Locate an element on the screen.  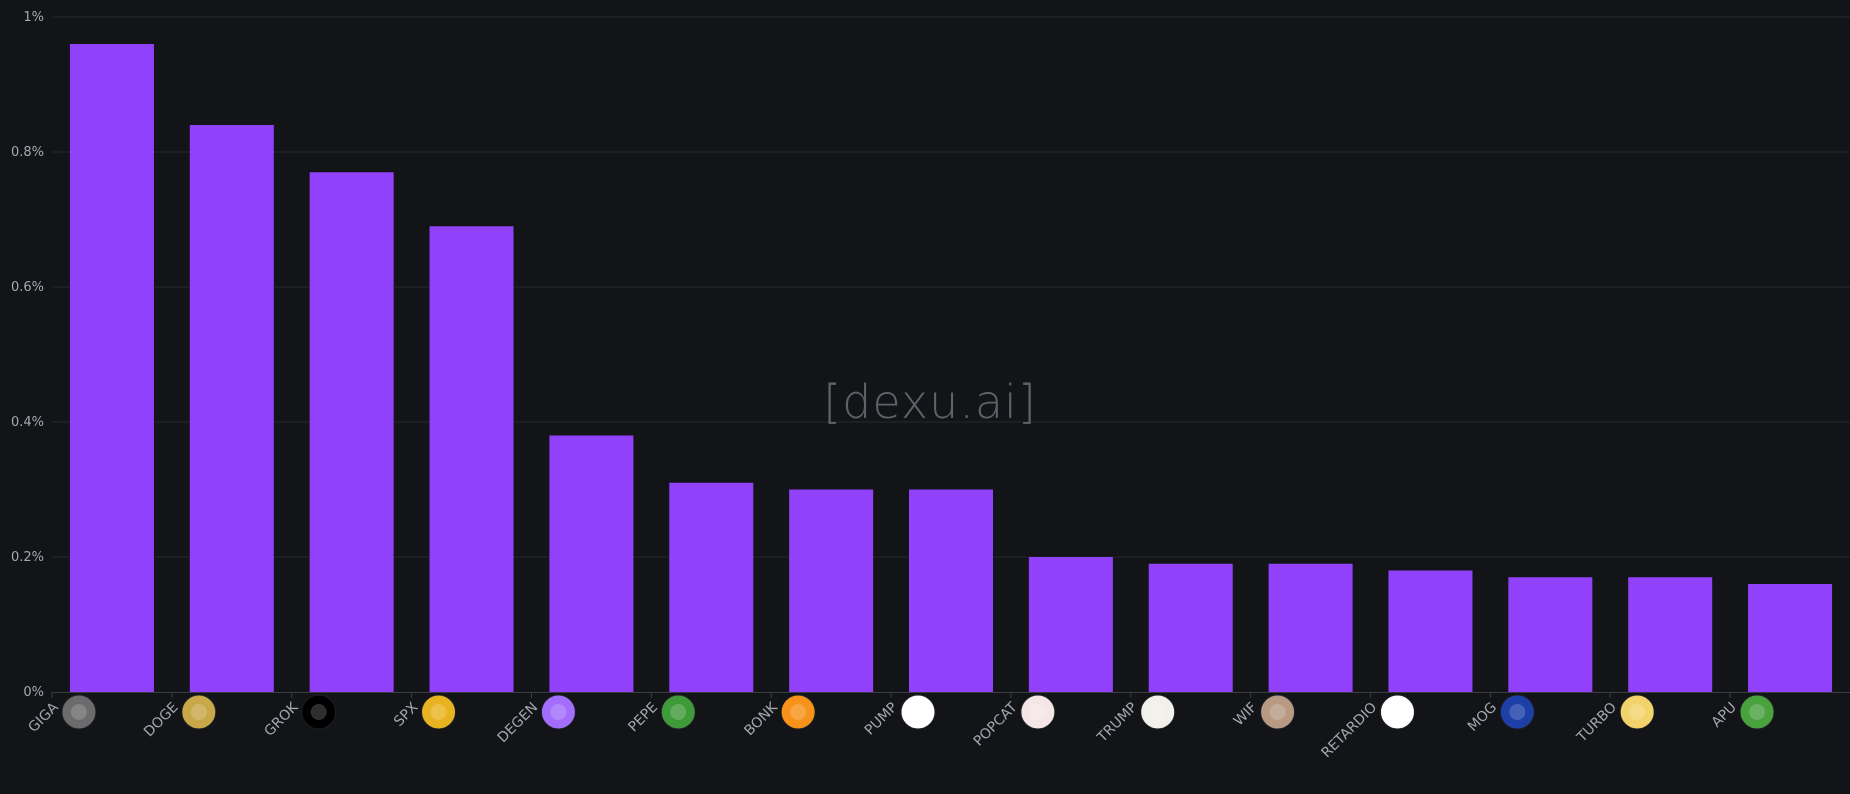
watermark: [dexu.ai] is located at coordinates (930, 402).